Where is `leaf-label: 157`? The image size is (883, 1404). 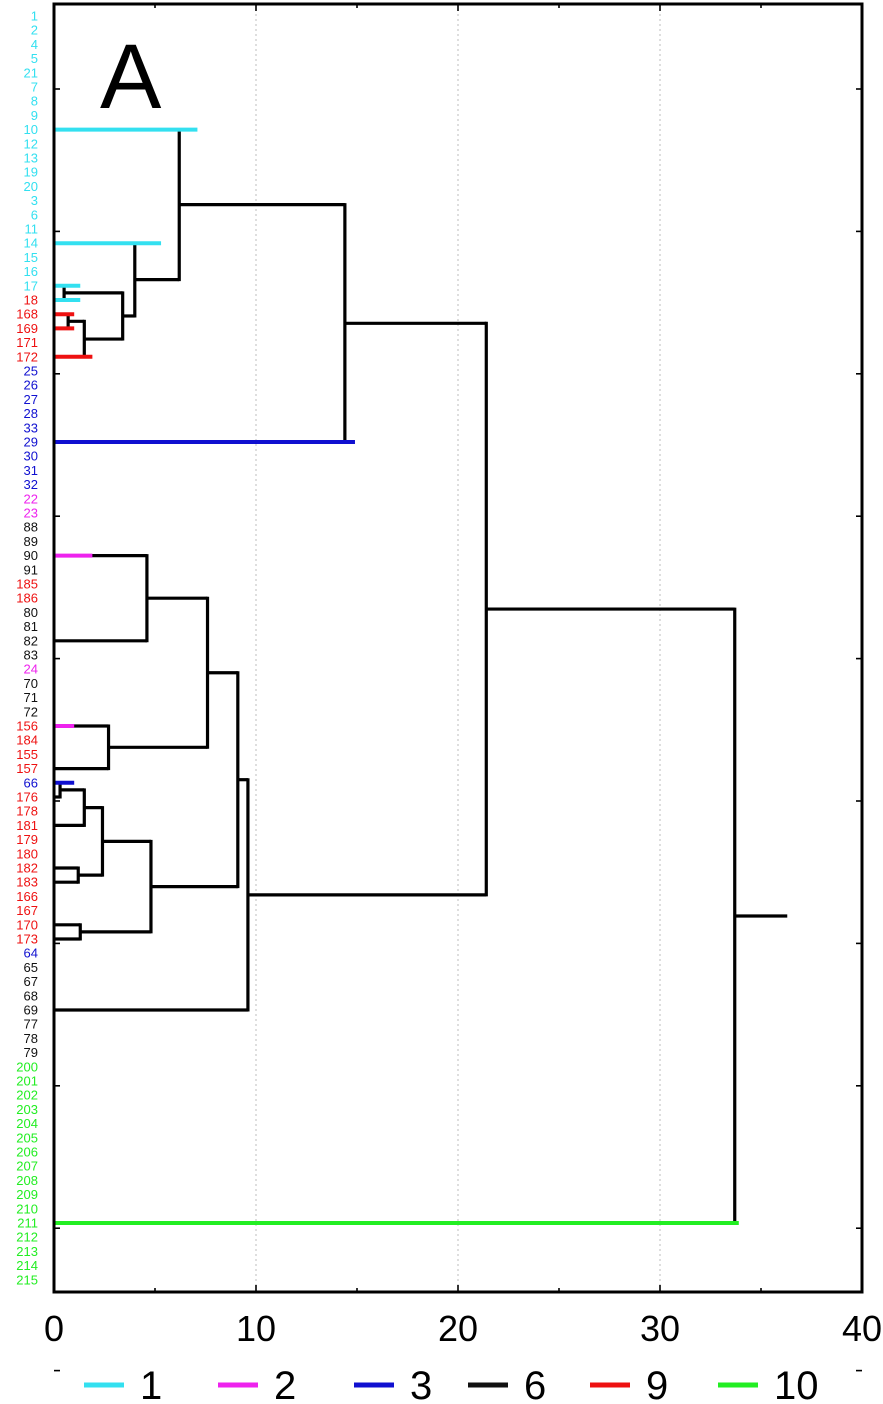
leaf-label: 157 is located at coordinates (27, 768).